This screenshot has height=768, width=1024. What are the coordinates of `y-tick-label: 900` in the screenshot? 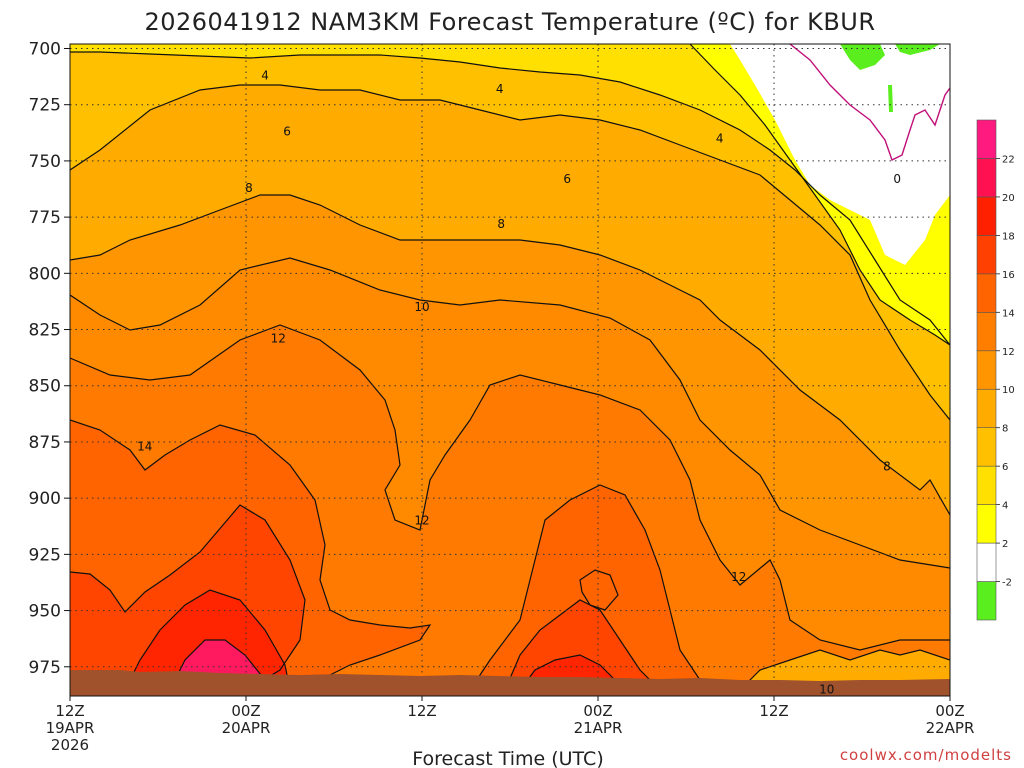 It's located at (45, 499).